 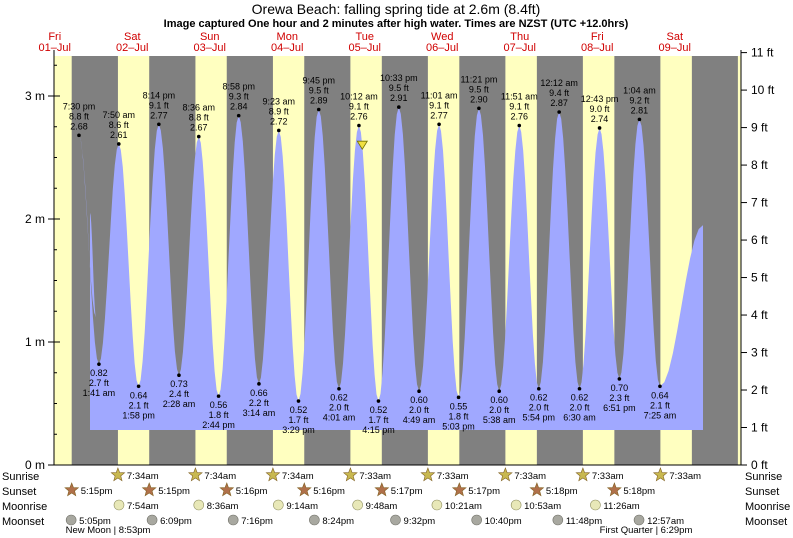 I want to click on low-tide-metres: 0.70, so click(x=620, y=388).